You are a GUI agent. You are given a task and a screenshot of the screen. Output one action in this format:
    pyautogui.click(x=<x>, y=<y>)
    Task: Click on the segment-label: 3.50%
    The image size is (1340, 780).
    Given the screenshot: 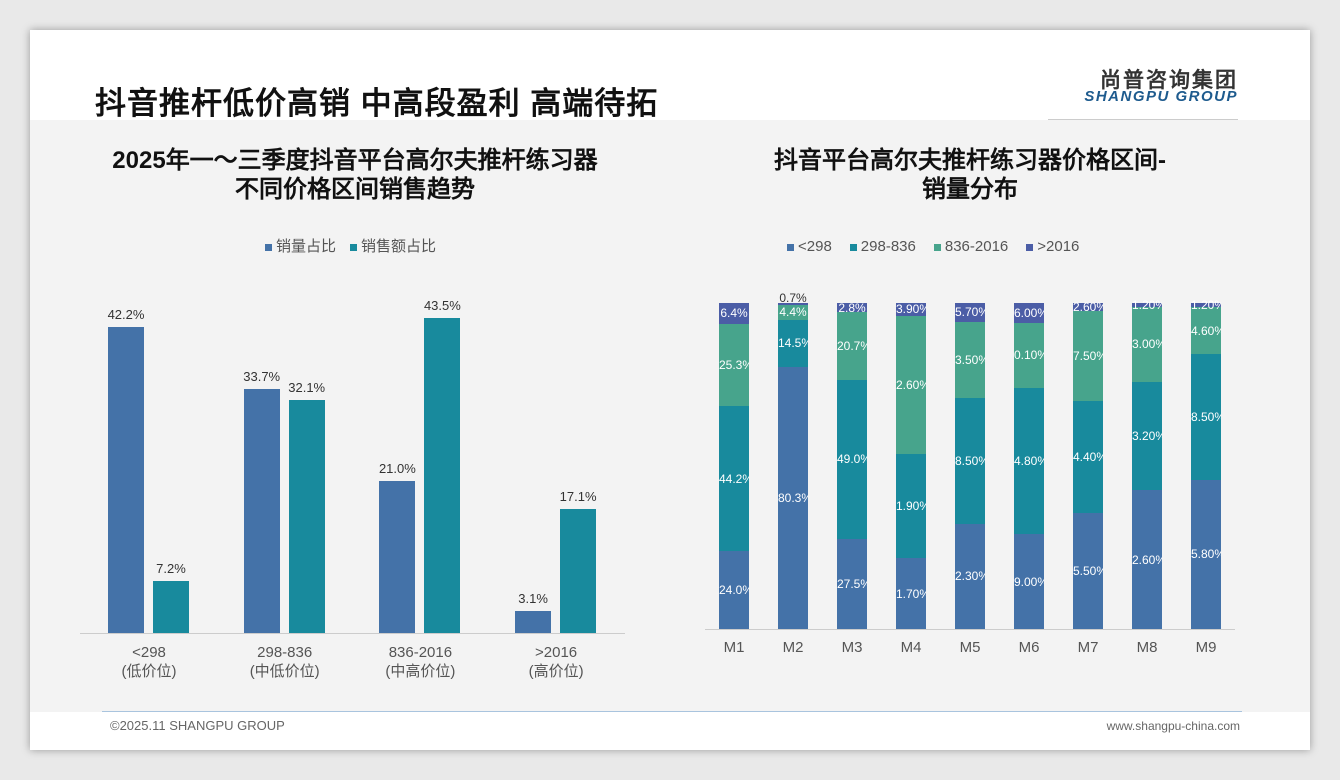 What is the action you would take?
    pyautogui.click(x=970, y=359)
    